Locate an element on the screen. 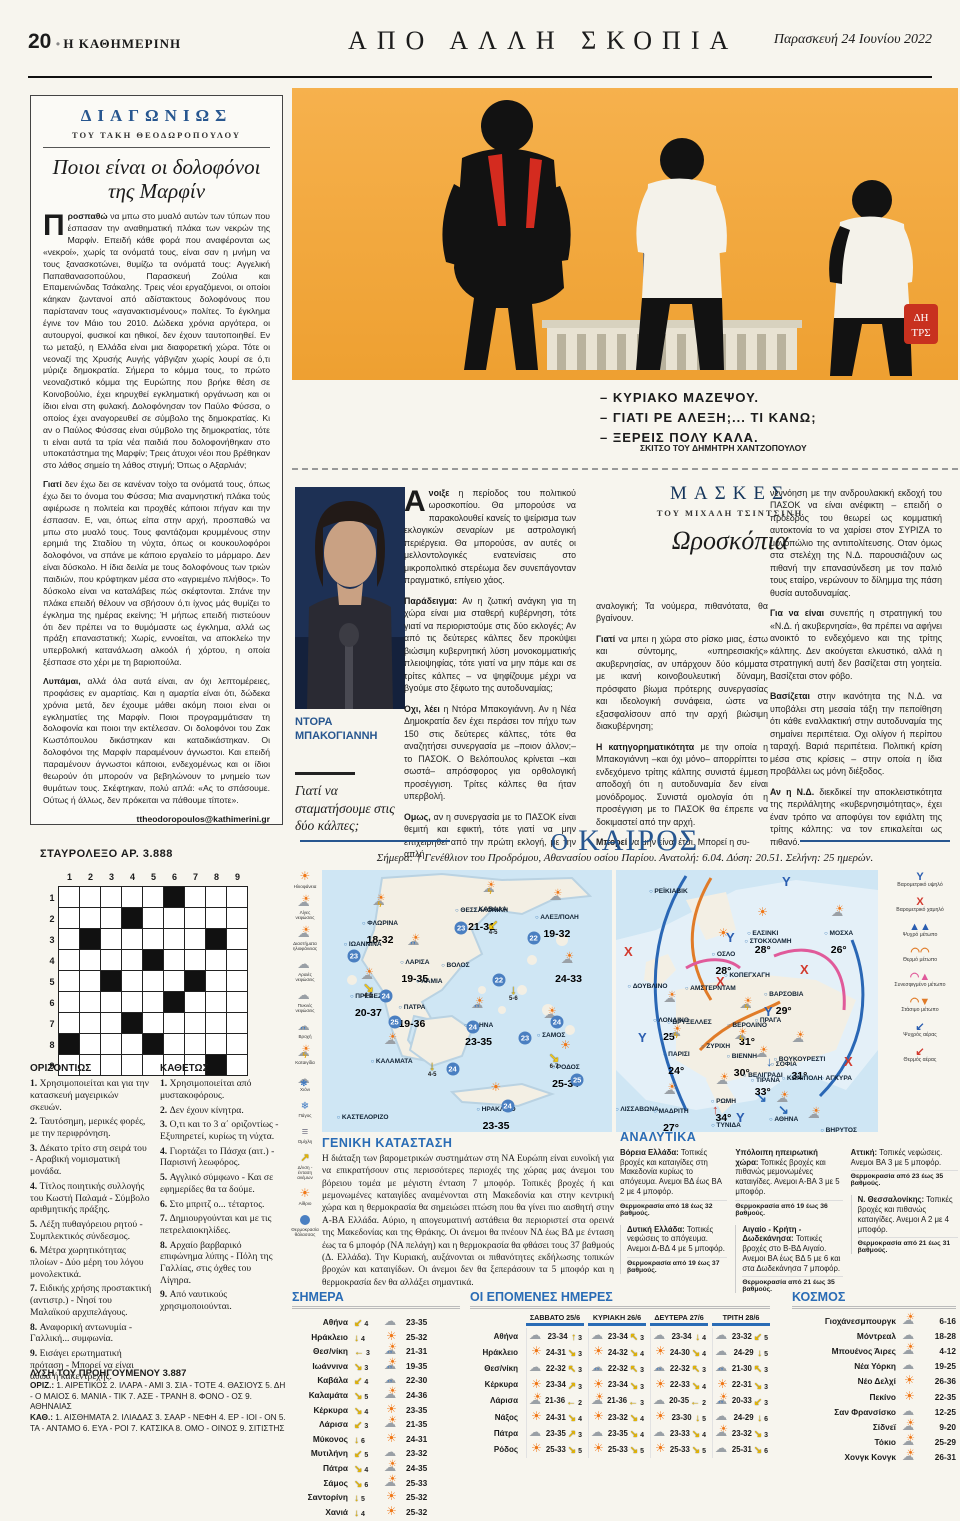 The image size is (960, 1521). crossword-clue: 2. Δεν έχουν κίνητρα. is located at coordinates (221, 1111).